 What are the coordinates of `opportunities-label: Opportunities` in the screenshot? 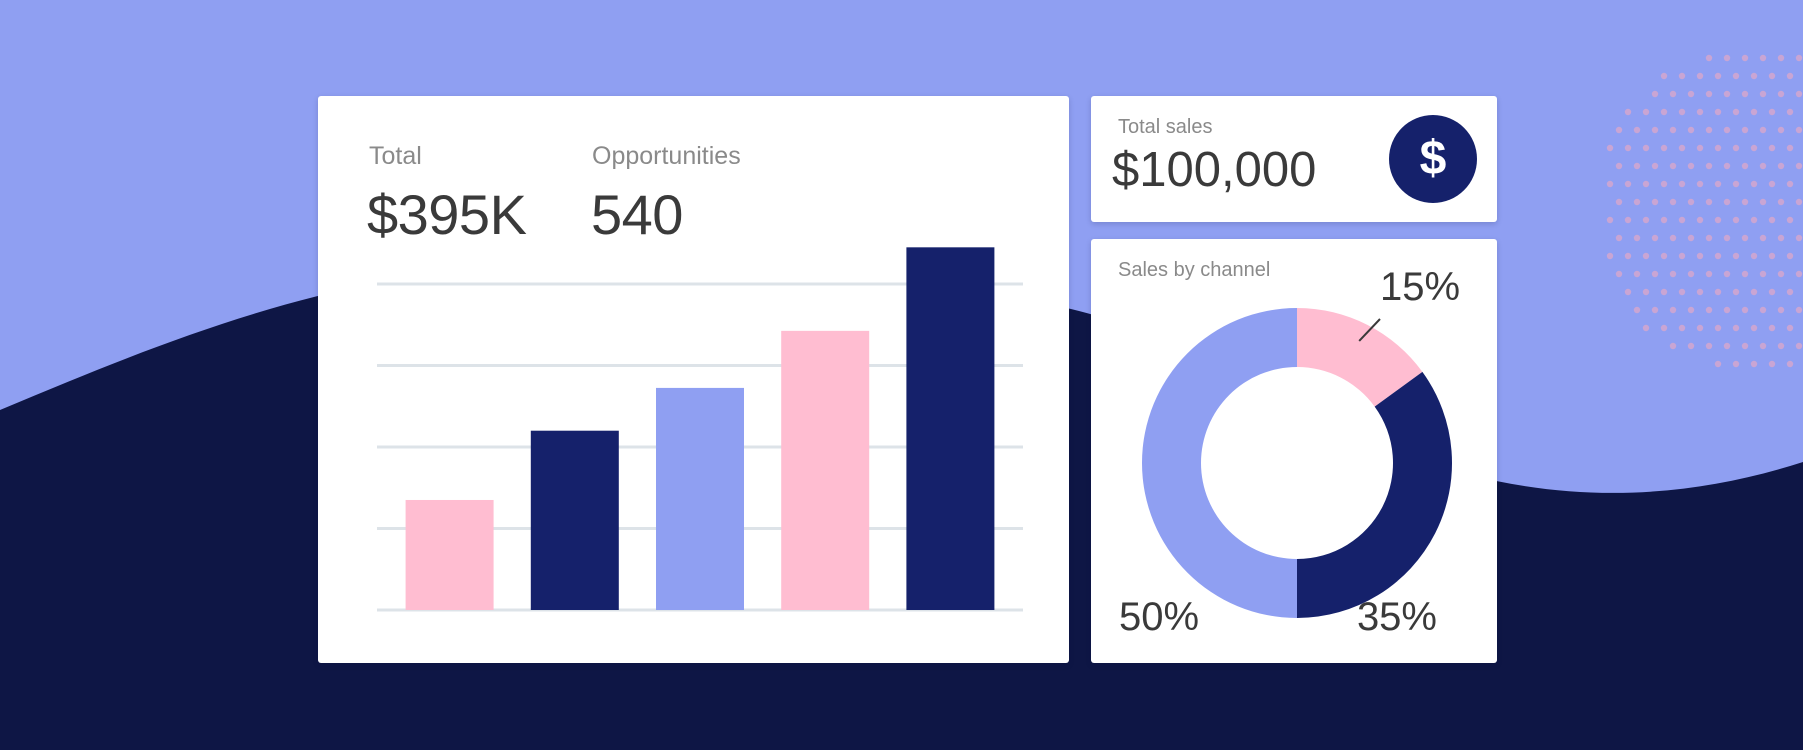 It's located at (666, 156).